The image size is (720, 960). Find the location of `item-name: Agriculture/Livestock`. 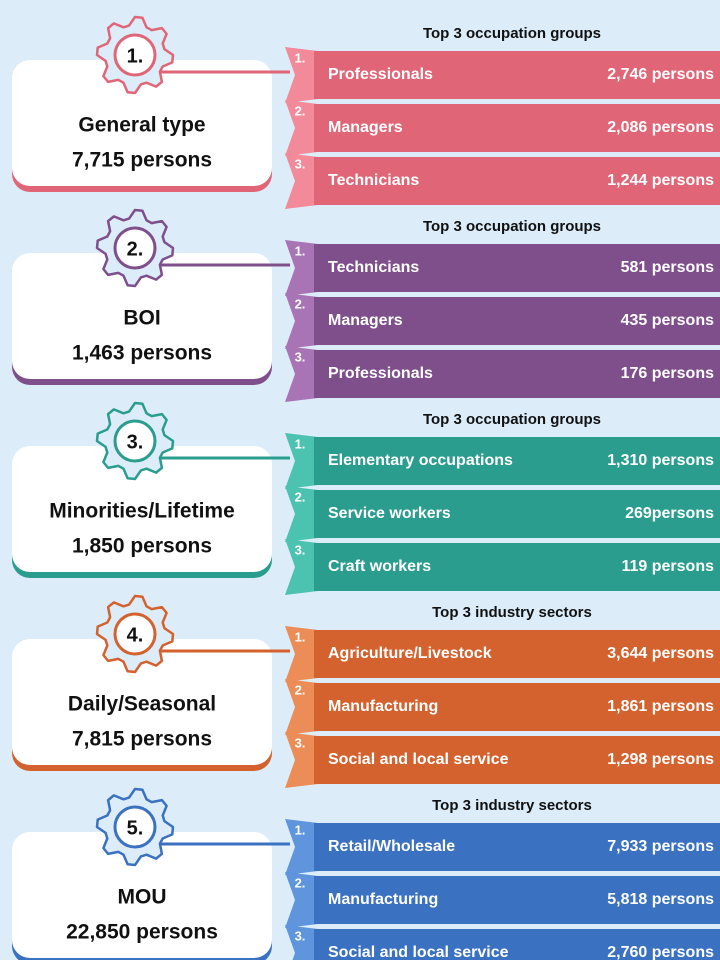

item-name: Agriculture/Livestock is located at coordinates (410, 653).